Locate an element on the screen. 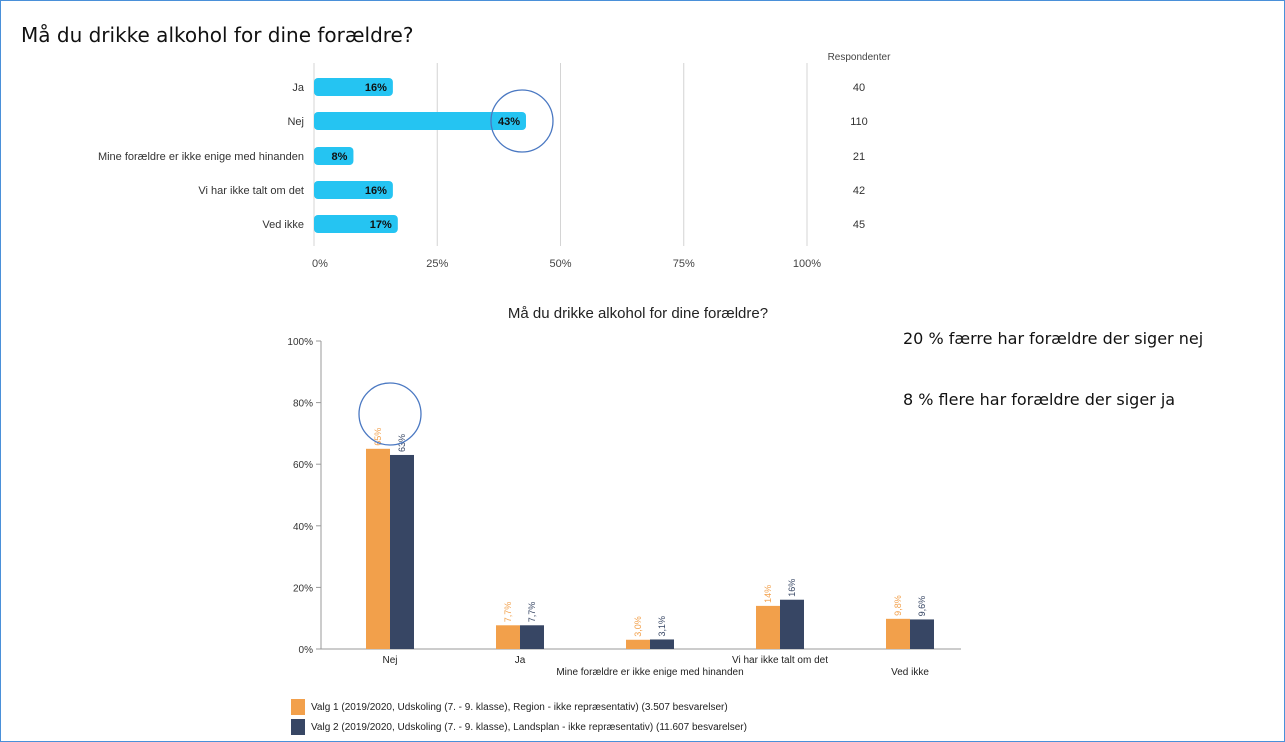 Image resolution: width=1285 pixels, height=742 pixels. category-label: Nej is located at coordinates (295, 122).